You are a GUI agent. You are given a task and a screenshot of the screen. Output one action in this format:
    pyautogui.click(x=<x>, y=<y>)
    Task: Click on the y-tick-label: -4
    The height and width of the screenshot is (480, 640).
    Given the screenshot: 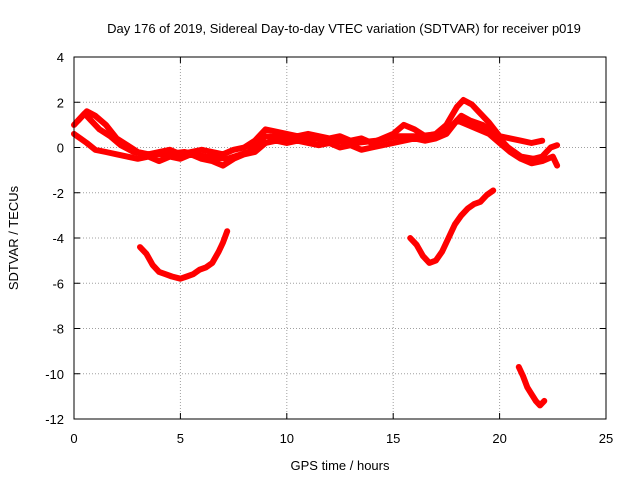 What is the action you would take?
    pyautogui.click(x=58, y=238)
    